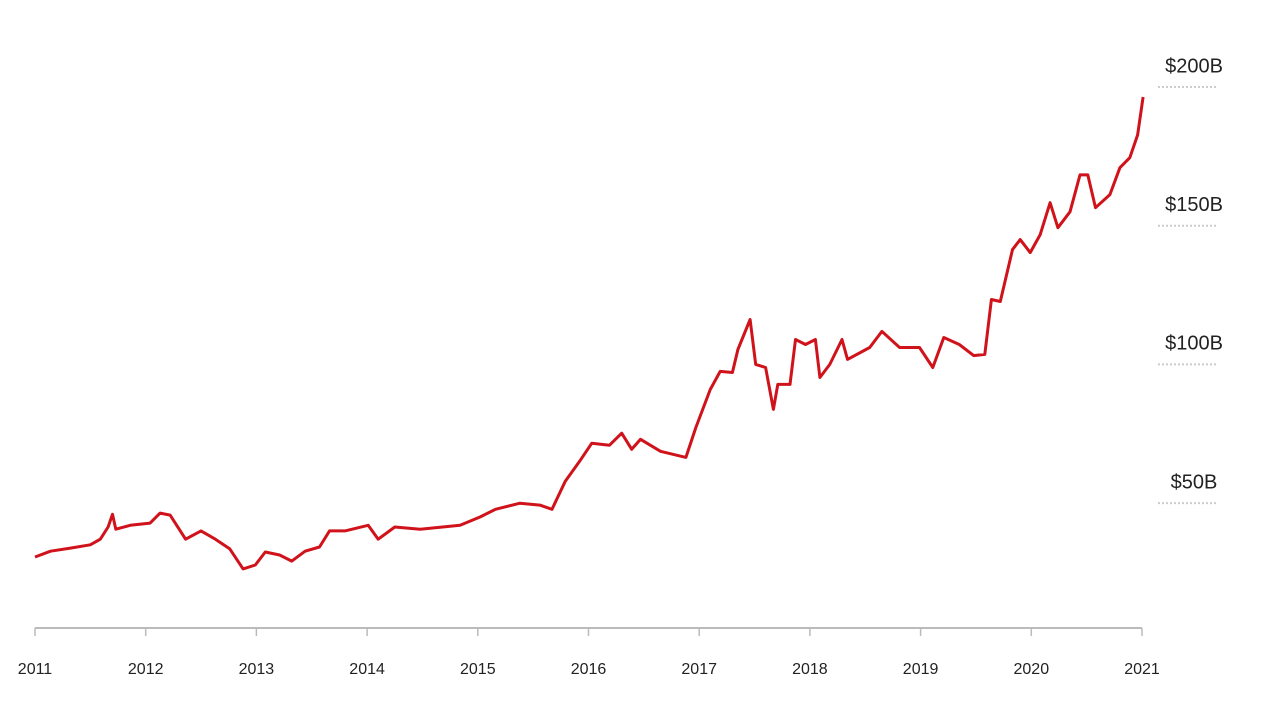 This screenshot has width=1279, height=720. I want to click on x-tick-label: 2021, so click(1142, 669).